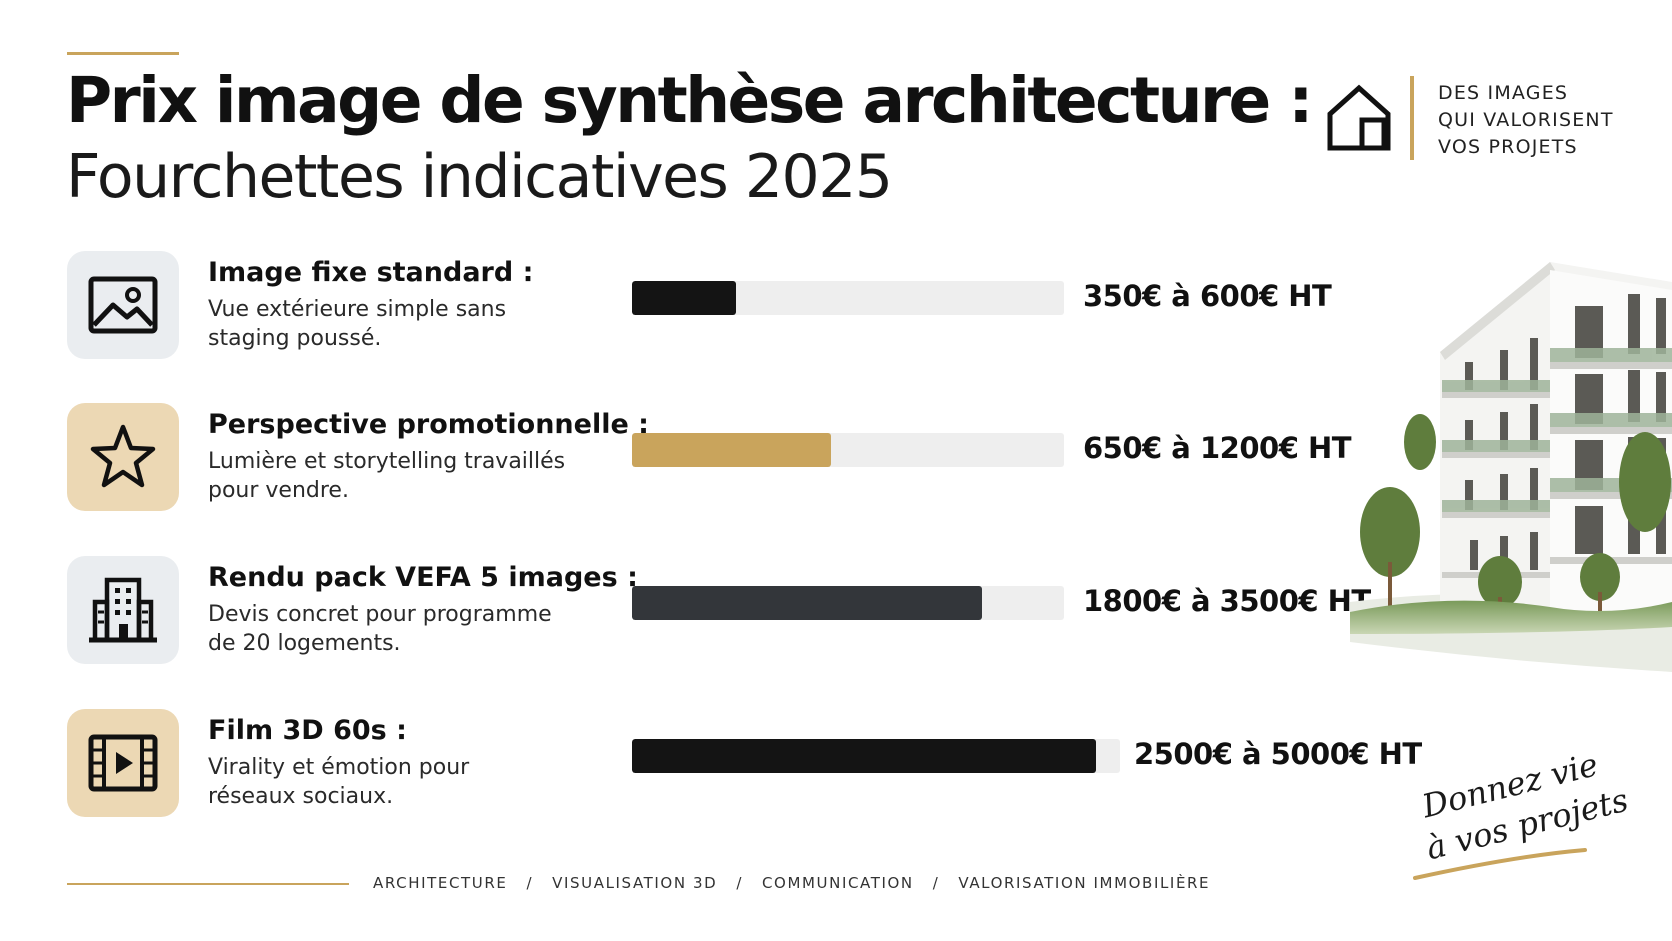 Image resolution: width=1672 pixels, height=941 pixels. Describe the element at coordinates (440, 883) in the screenshot. I see `footer-tag: ARCHITECTURE` at that location.